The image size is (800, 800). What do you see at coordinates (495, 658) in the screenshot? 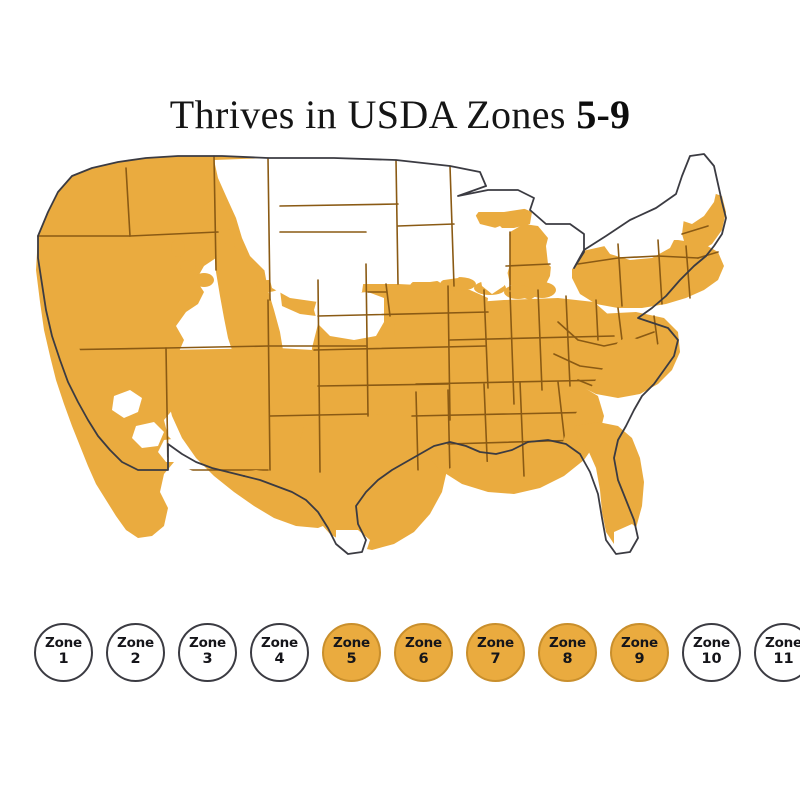
I see `legend-zone-number: 7` at bounding box center [495, 658].